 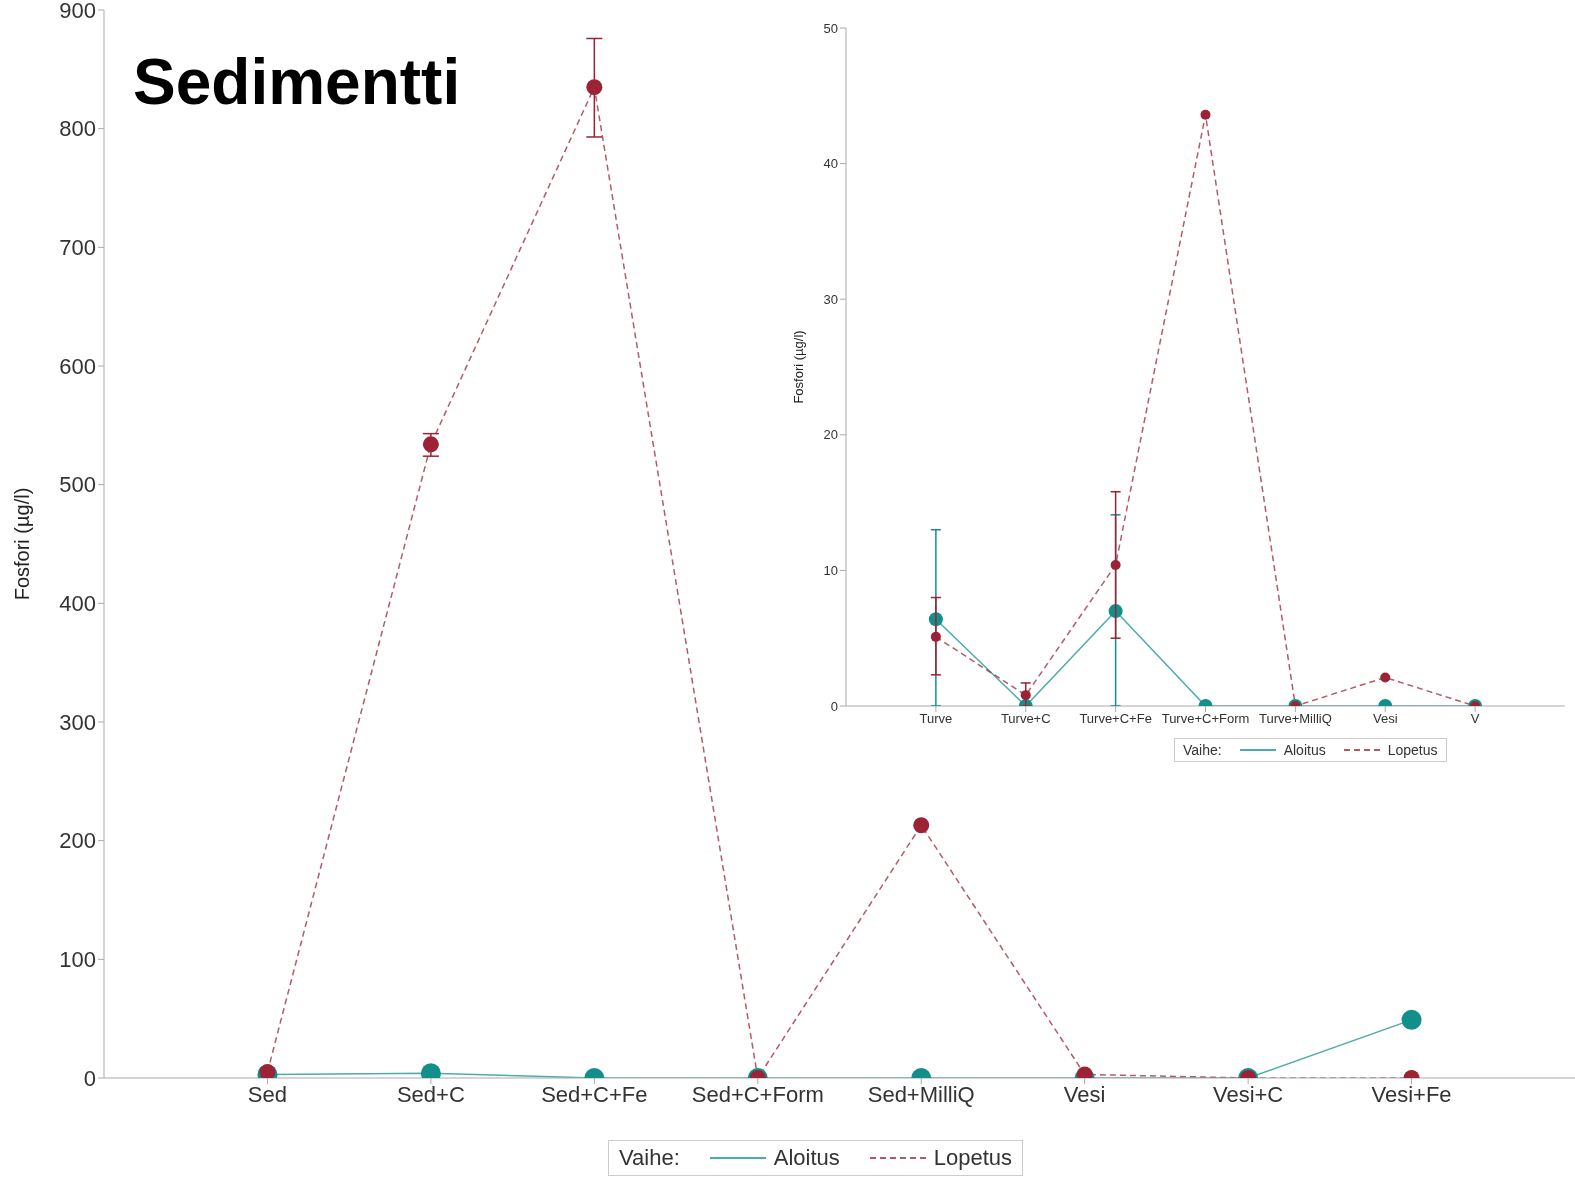 I want to click on x-tick-label: Turve+C+Form, so click(x=1205, y=719).